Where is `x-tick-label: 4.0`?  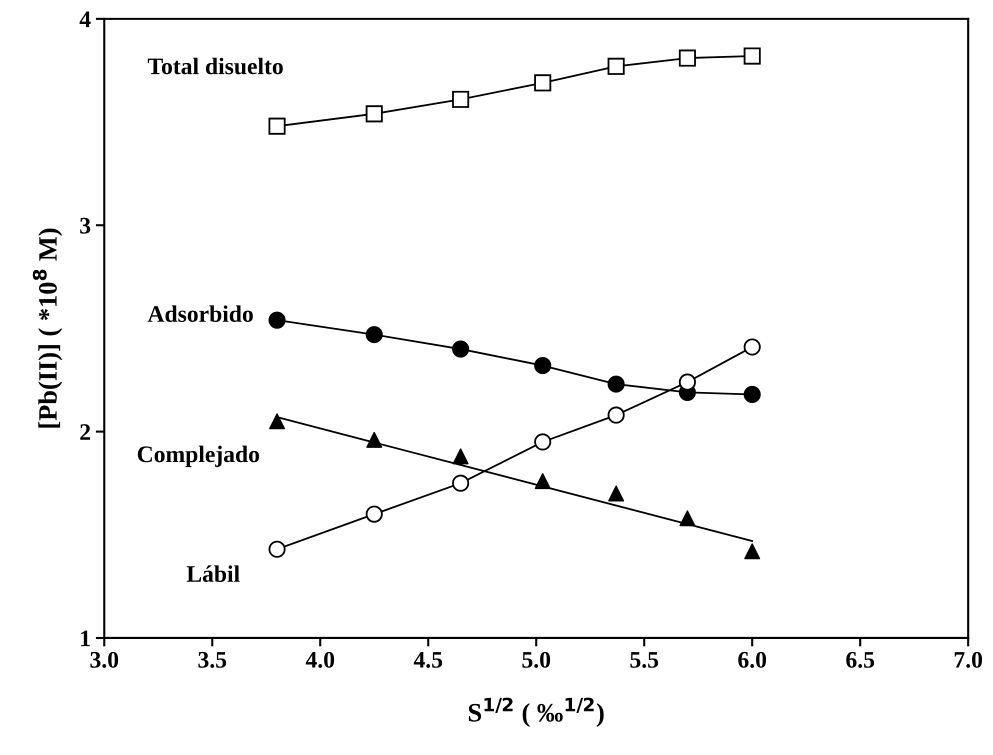
x-tick-label: 4.0 is located at coordinates (320, 660).